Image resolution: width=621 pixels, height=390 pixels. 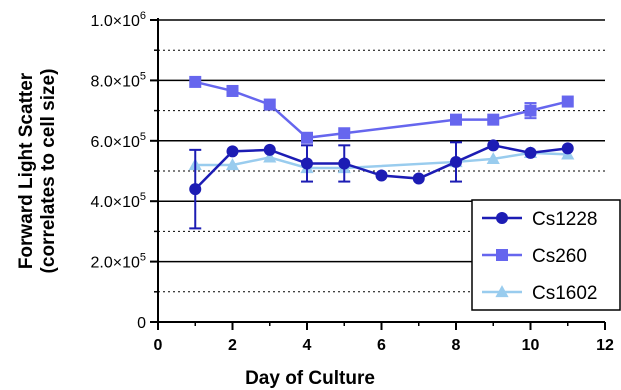 I want to click on legend: Cs1228 Cs260 Cs1602, so click(x=546, y=255).